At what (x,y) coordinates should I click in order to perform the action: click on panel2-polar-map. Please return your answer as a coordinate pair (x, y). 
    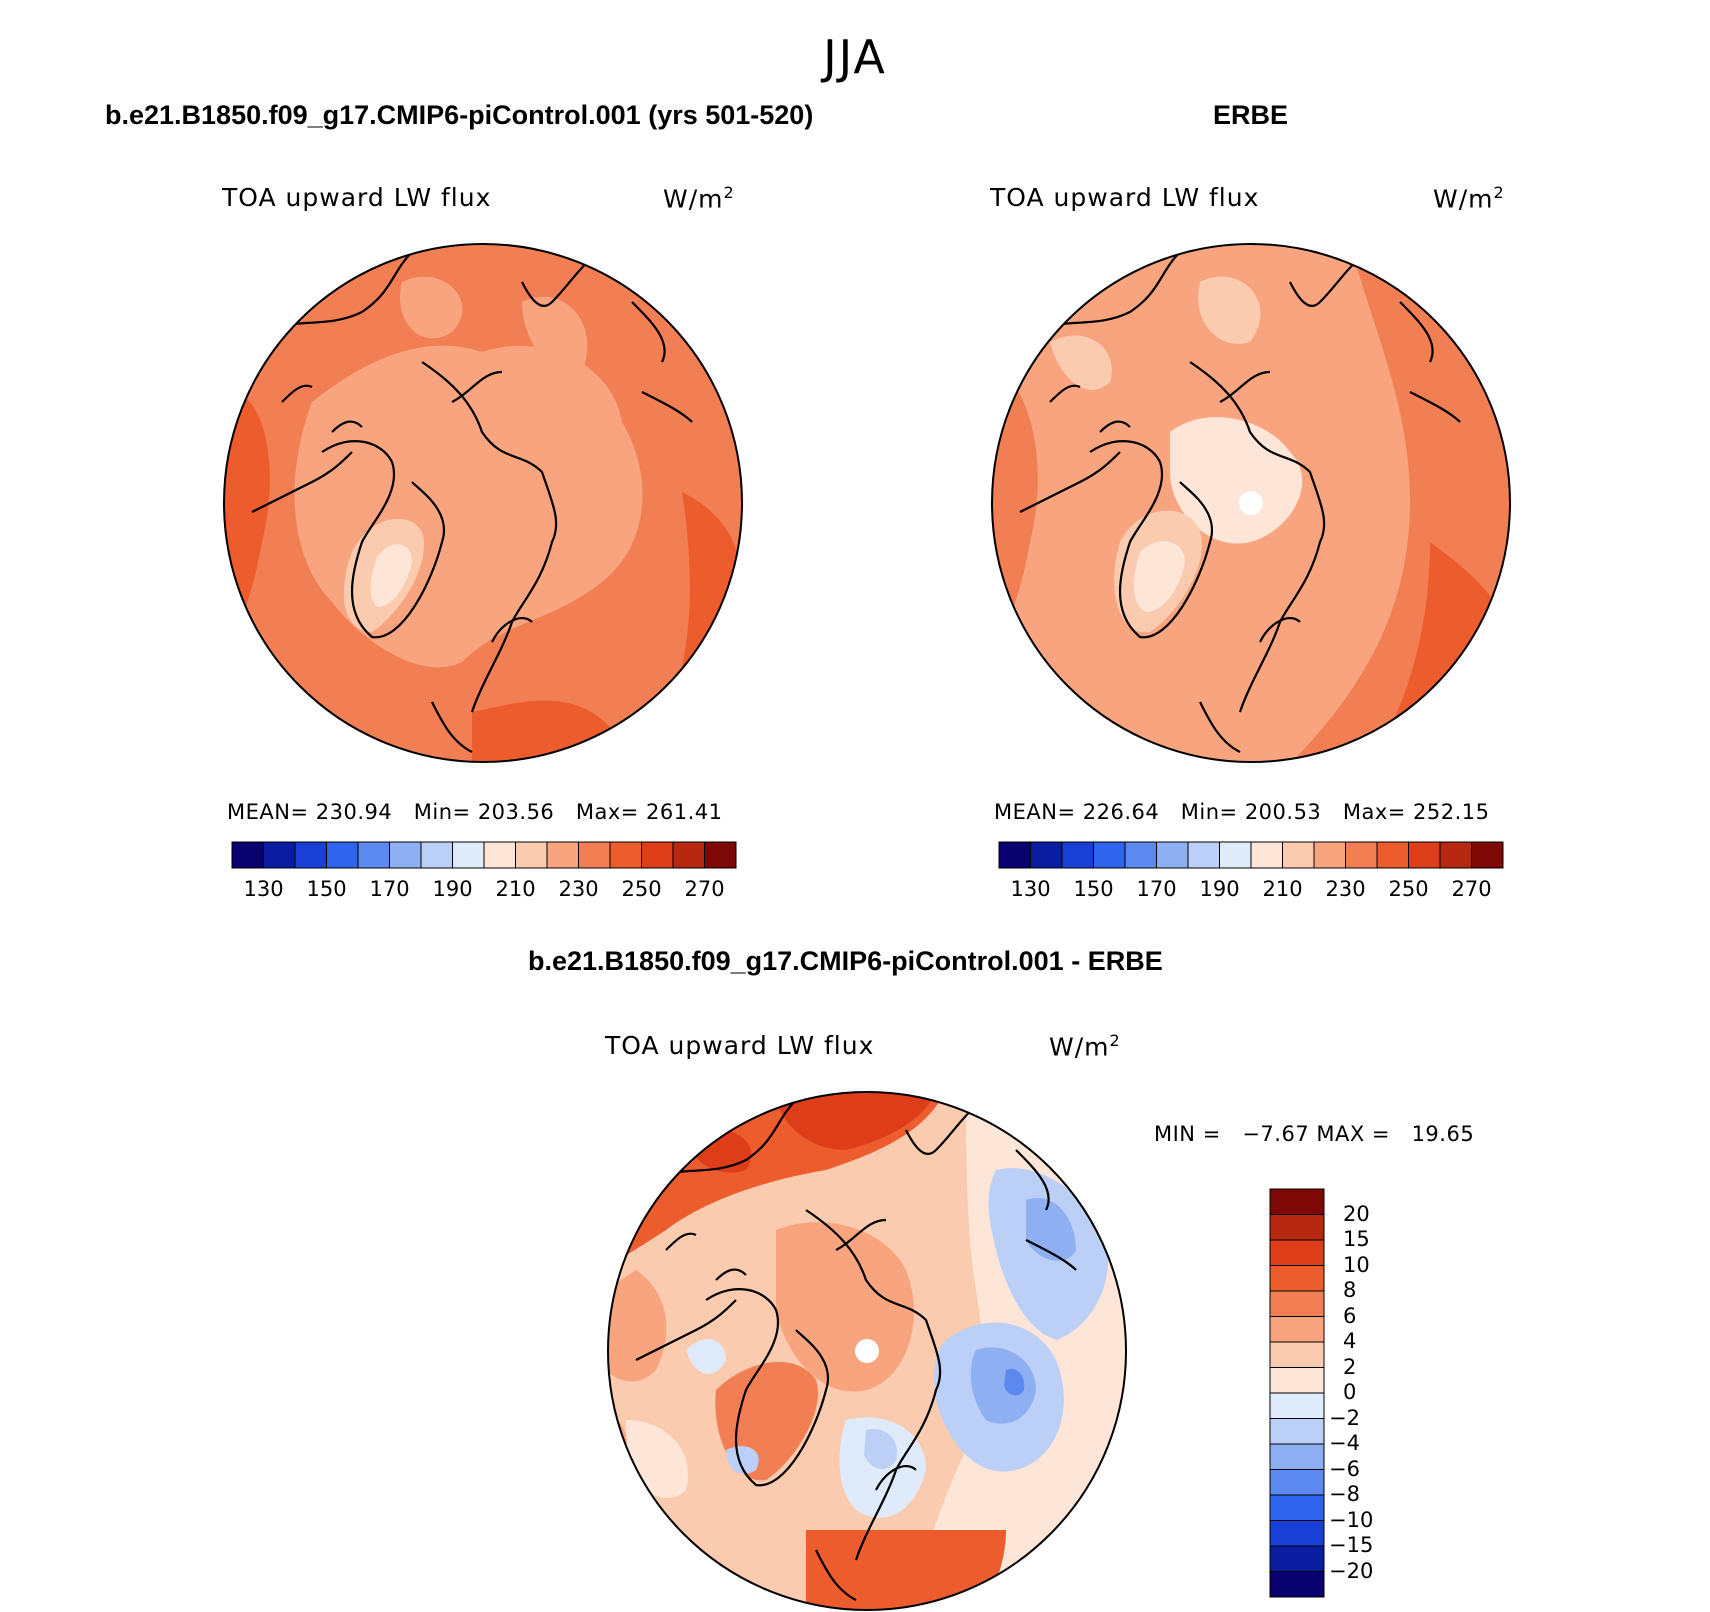
    Looking at the image, I should click on (1251, 503).